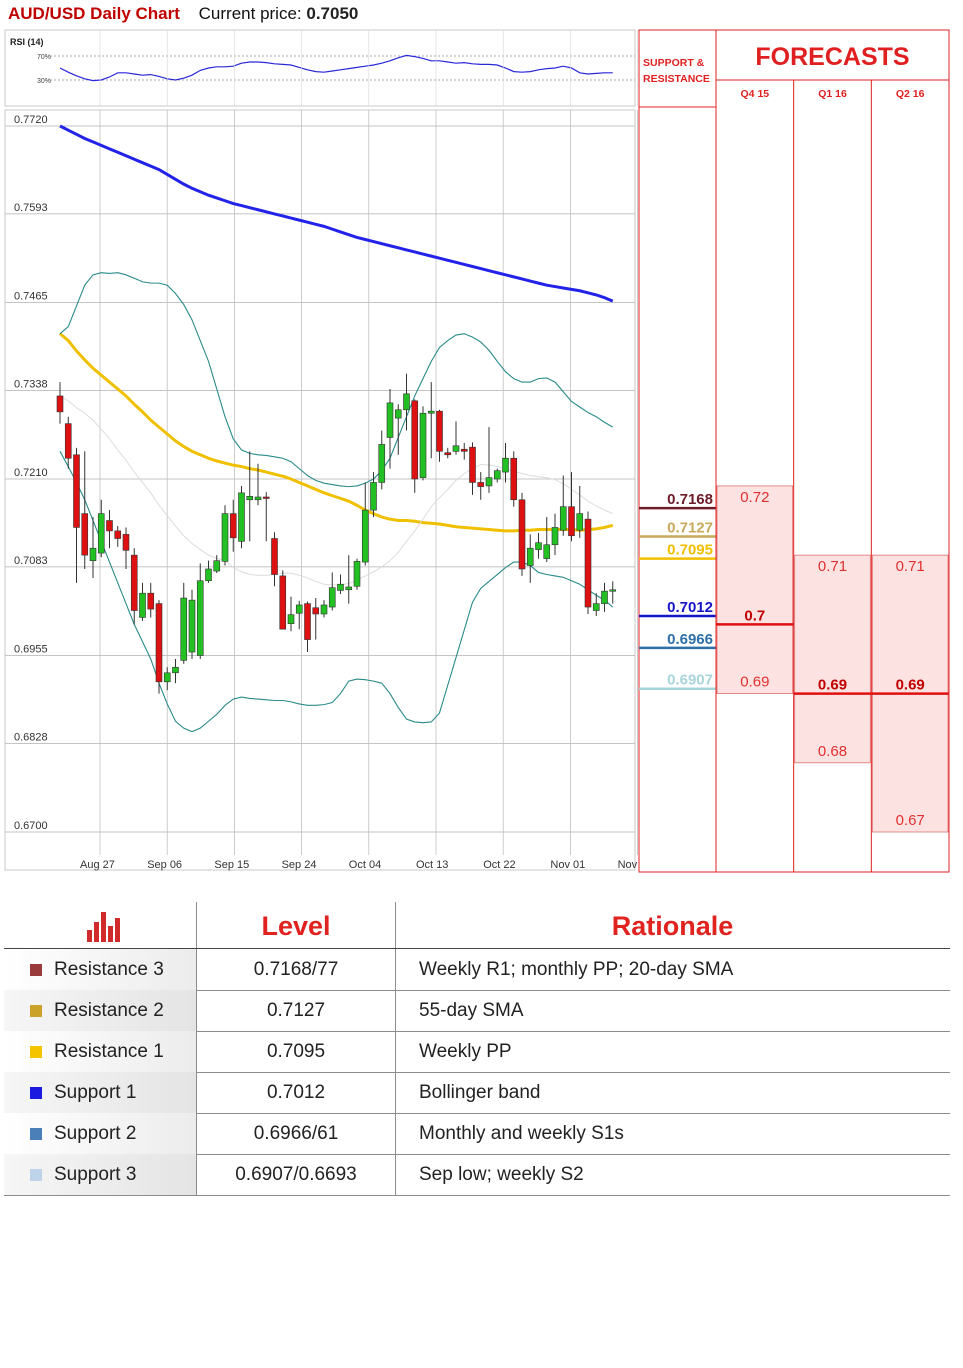  Describe the element at coordinates (499, 865) in the screenshot. I see `x-tick-label: Oct 22` at that location.